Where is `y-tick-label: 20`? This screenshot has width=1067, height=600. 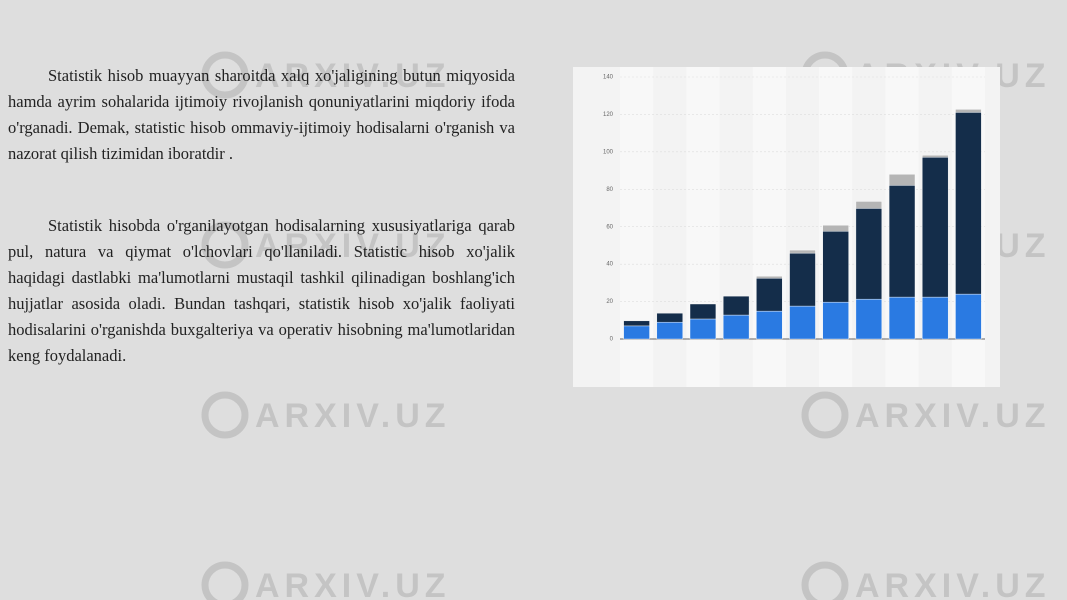 y-tick-label: 20 is located at coordinates (609, 302).